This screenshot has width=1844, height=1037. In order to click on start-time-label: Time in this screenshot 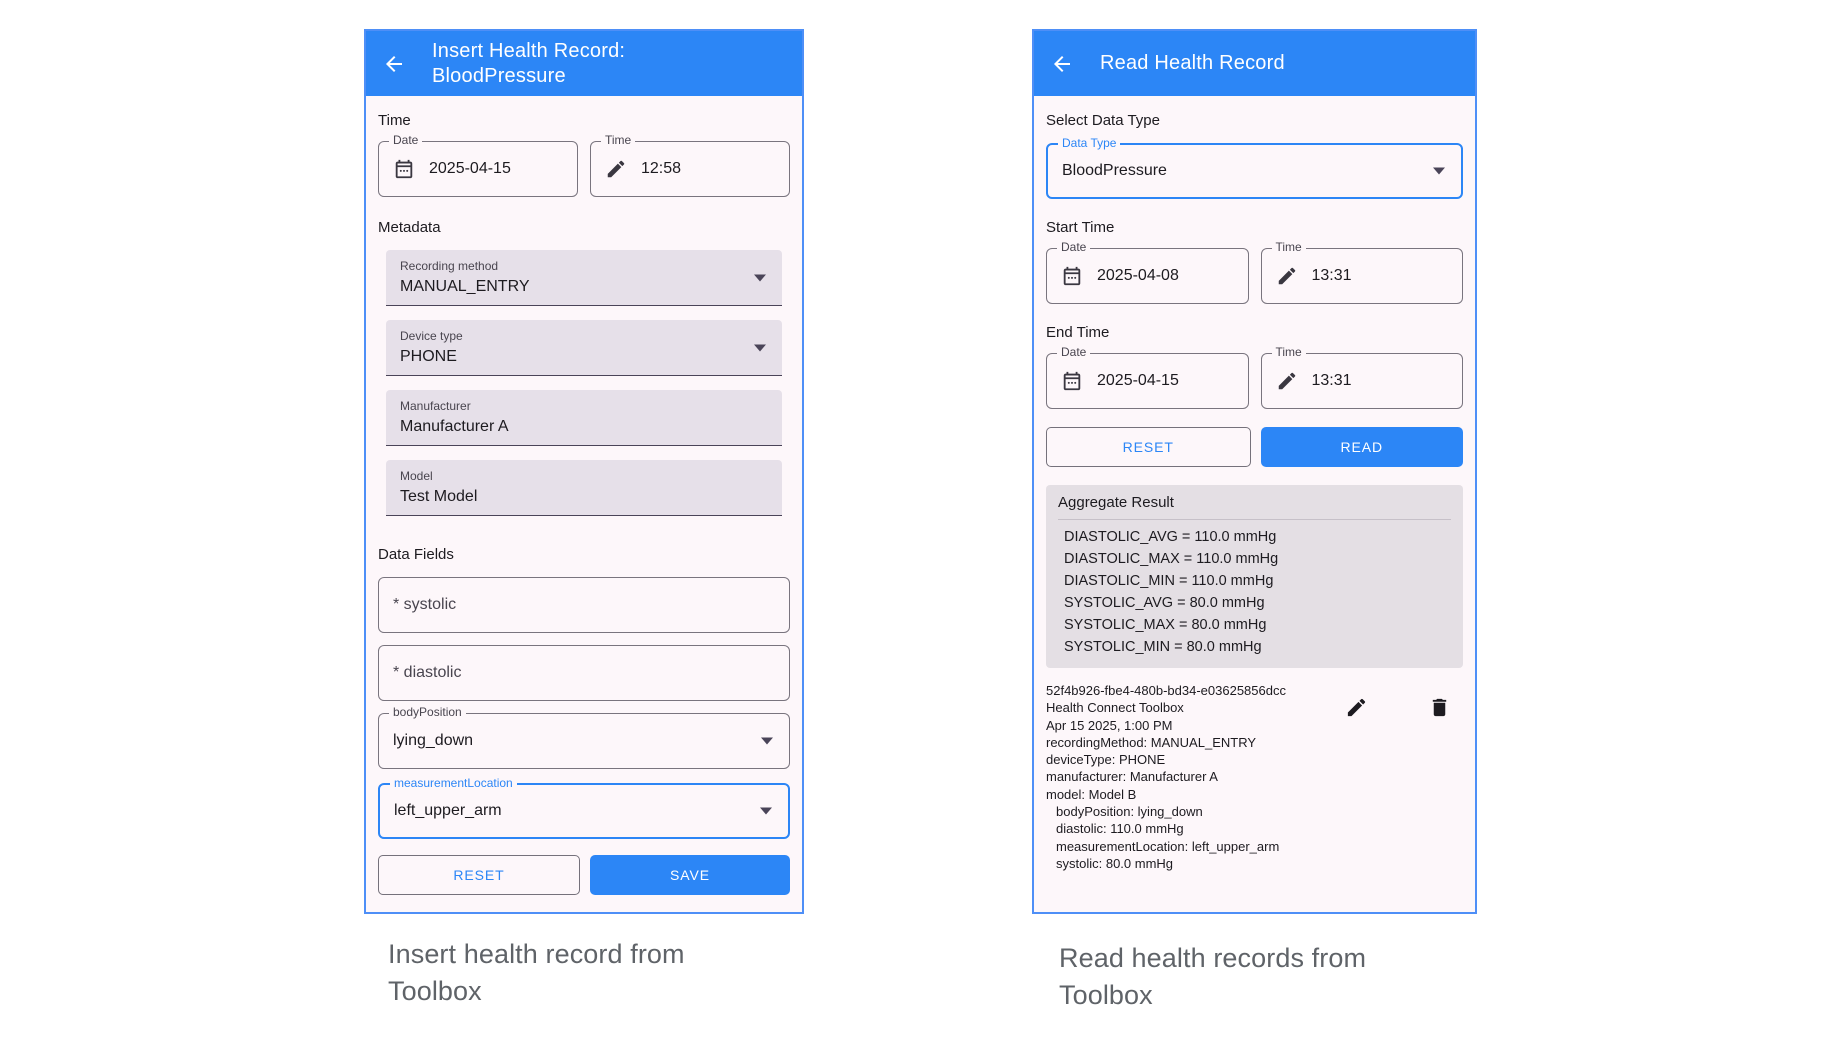, I will do `click(1288, 247)`.